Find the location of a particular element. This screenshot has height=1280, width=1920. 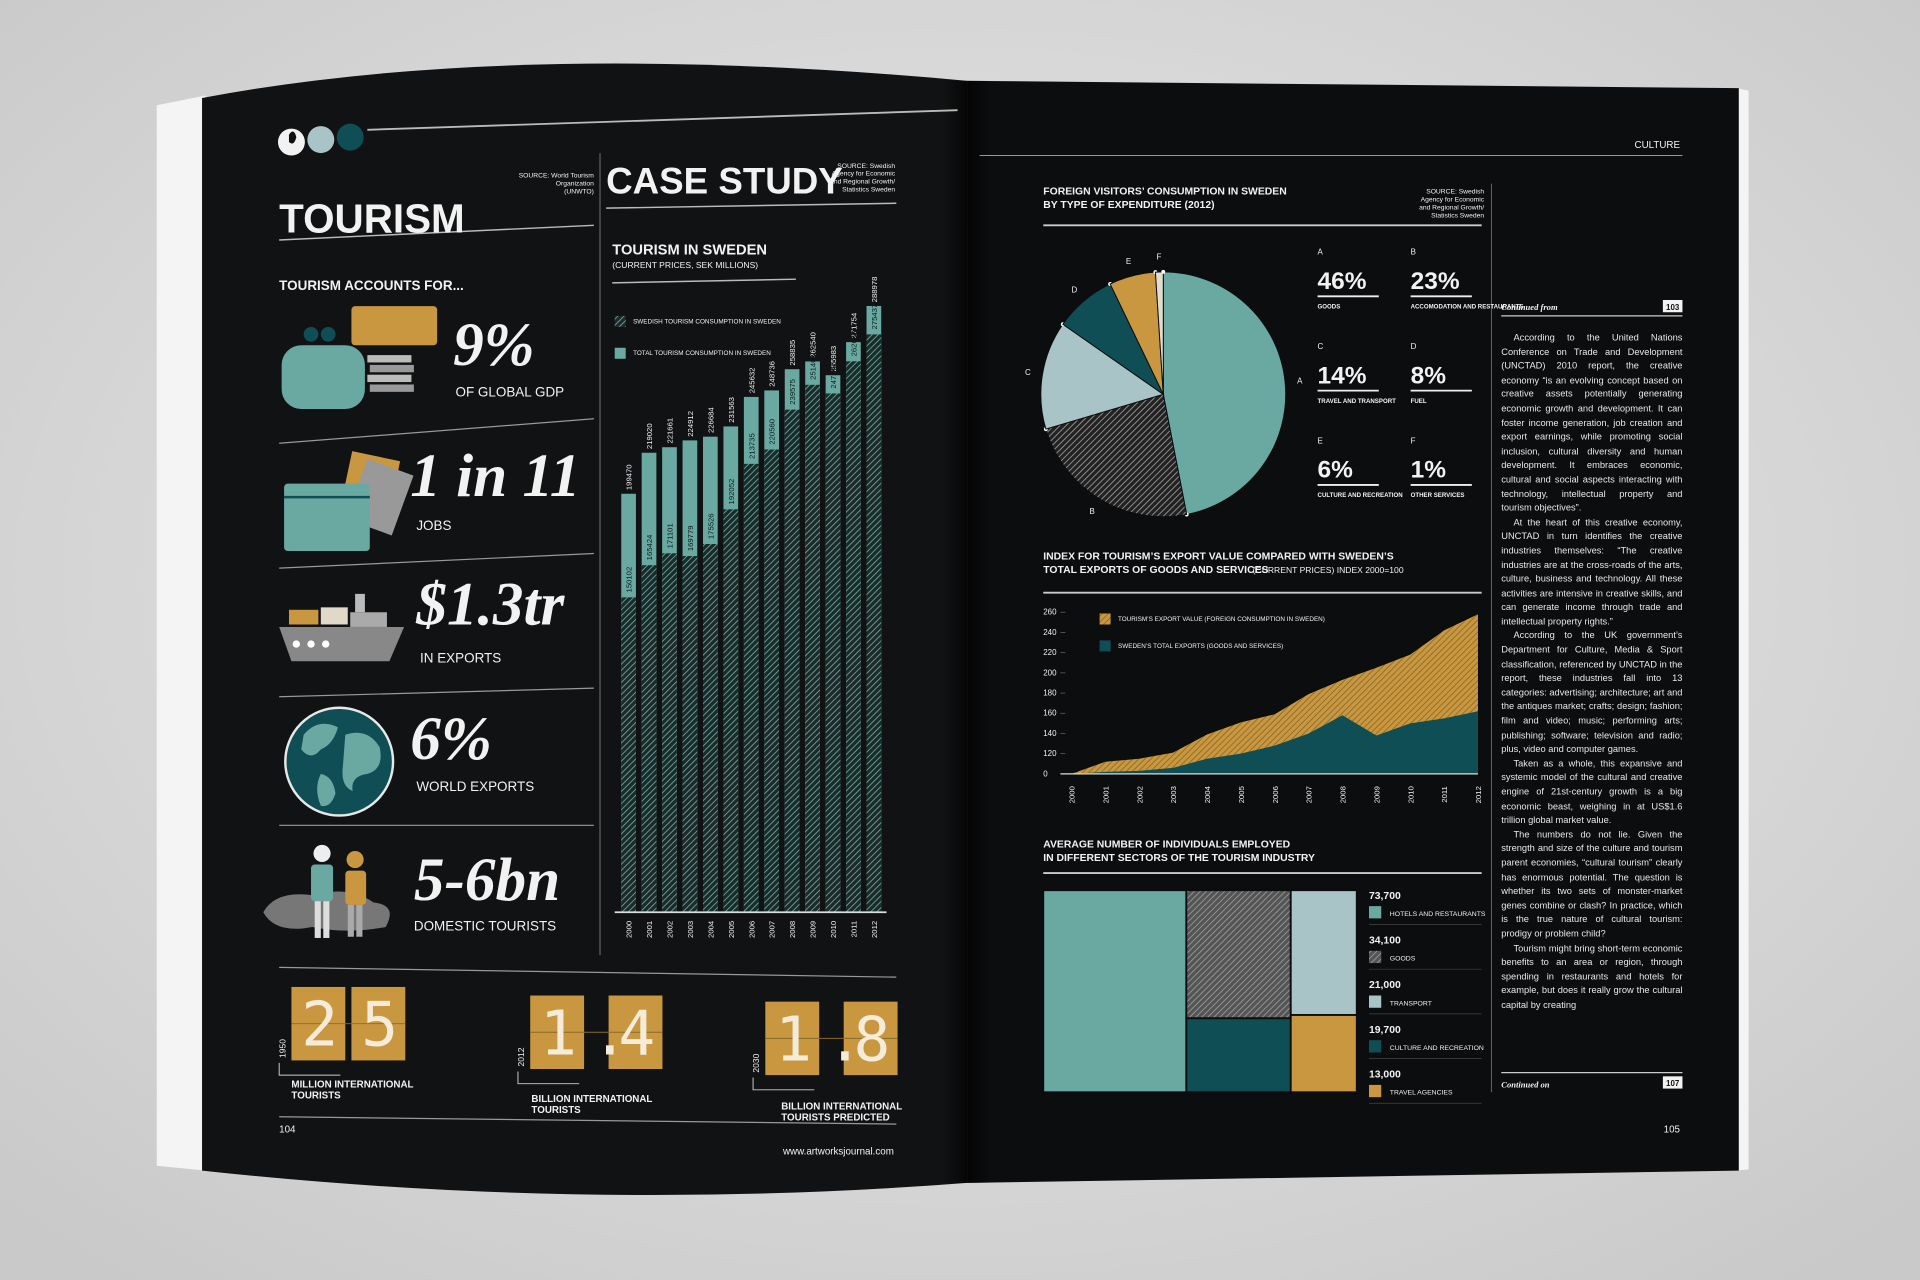

bar-value-label: 262623 is located at coordinates (853, 344).